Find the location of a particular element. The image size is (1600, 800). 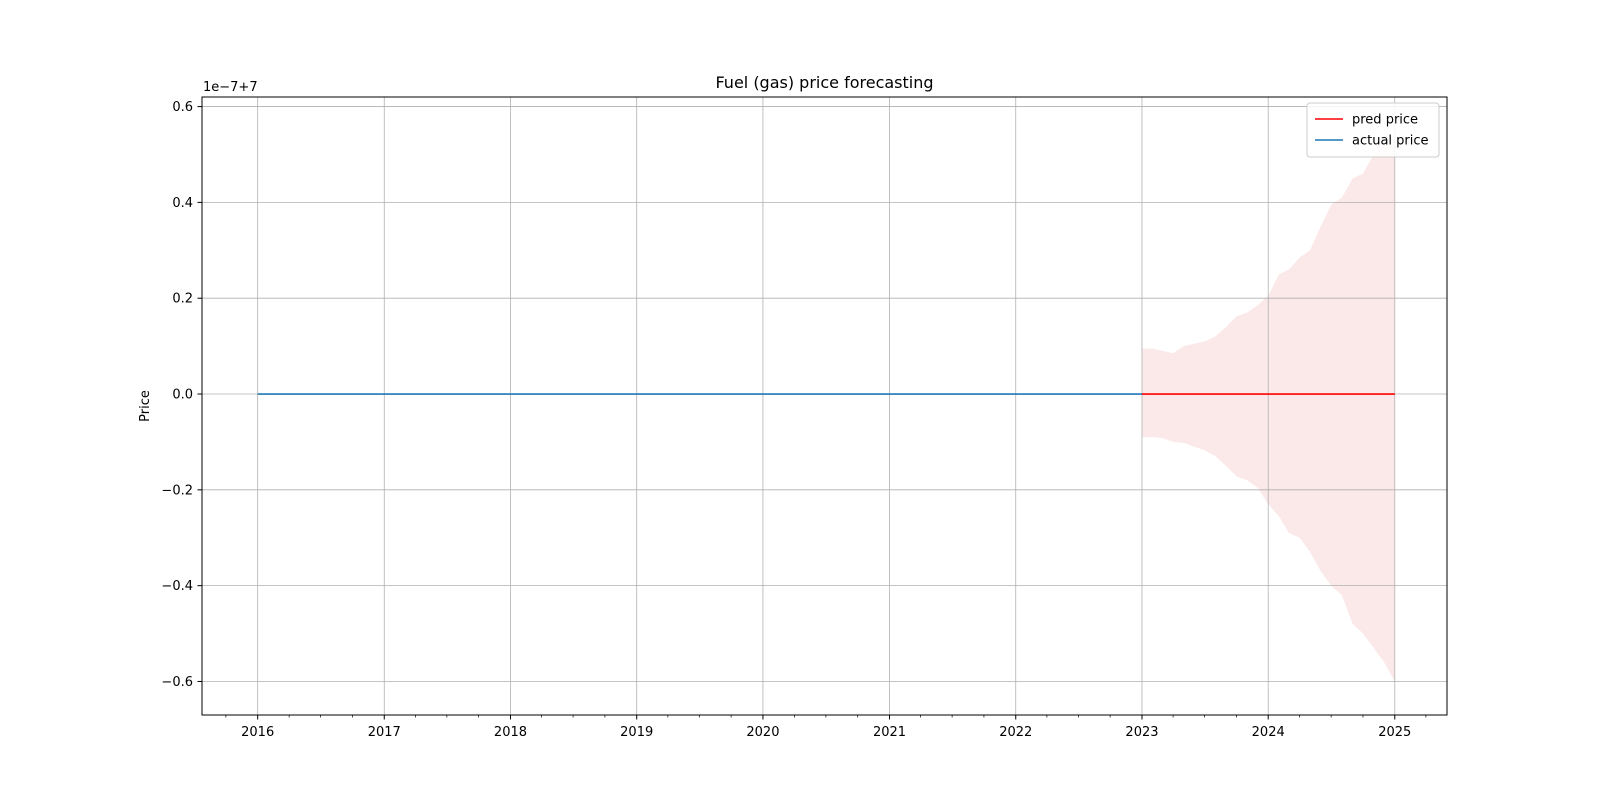

y-tick-label: 0.6 is located at coordinates (182, 107).